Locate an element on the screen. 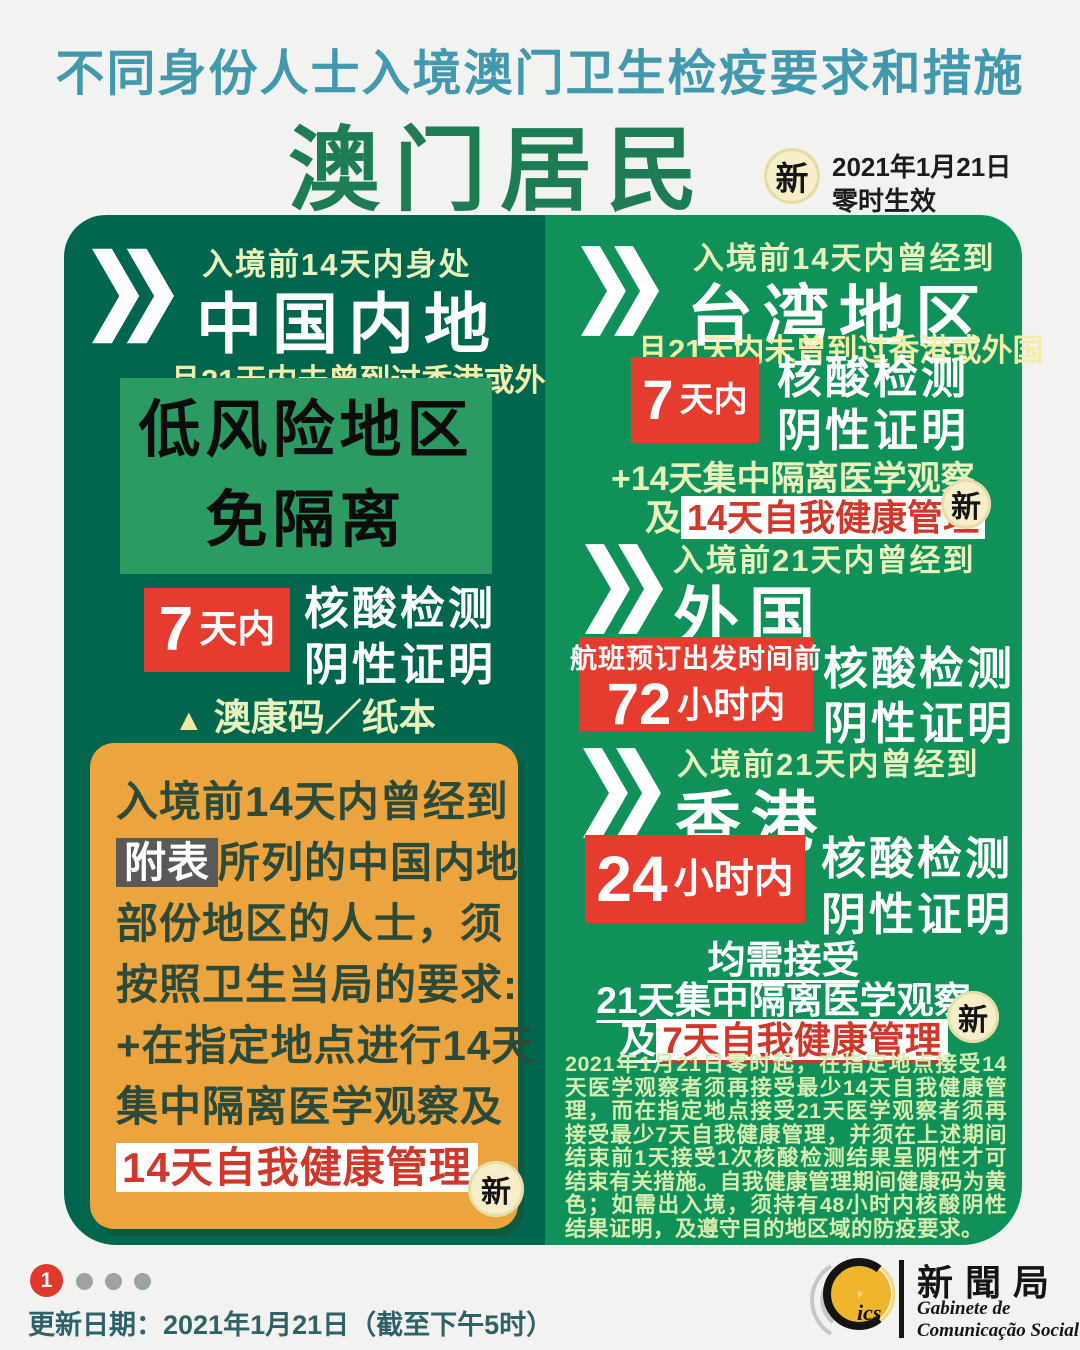  page-subtitle: 不同身份人士入境澳门卫生检疫要求和措施 is located at coordinates (540, 74).